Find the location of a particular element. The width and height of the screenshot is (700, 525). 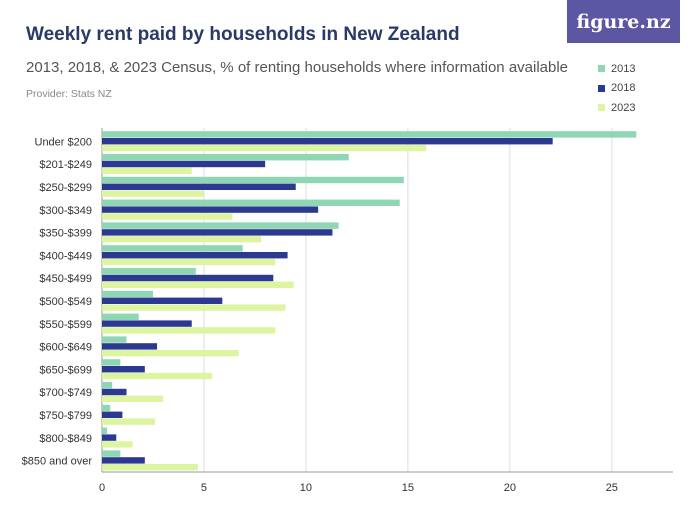

category-label-2: $250-$299 is located at coordinates (65, 188).